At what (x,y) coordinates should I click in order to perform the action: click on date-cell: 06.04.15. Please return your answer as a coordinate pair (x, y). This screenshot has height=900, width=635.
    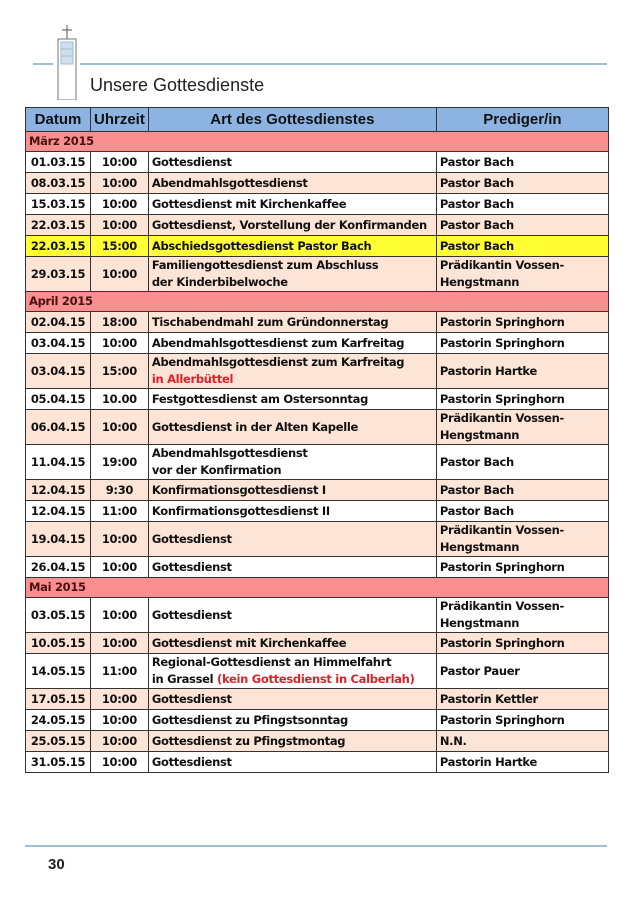
    Looking at the image, I should click on (58, 427).